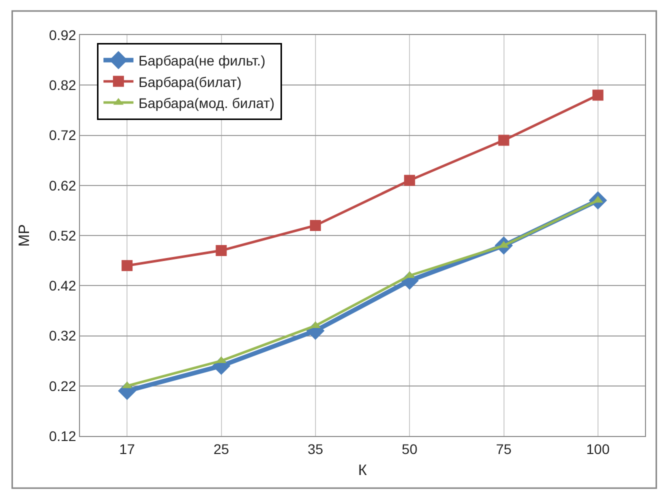 The width and height of the screenshot is (663, 491). Describe the element at coordinates (363, 470) in the screenshot. I see `x-axis-title: К` at that location.